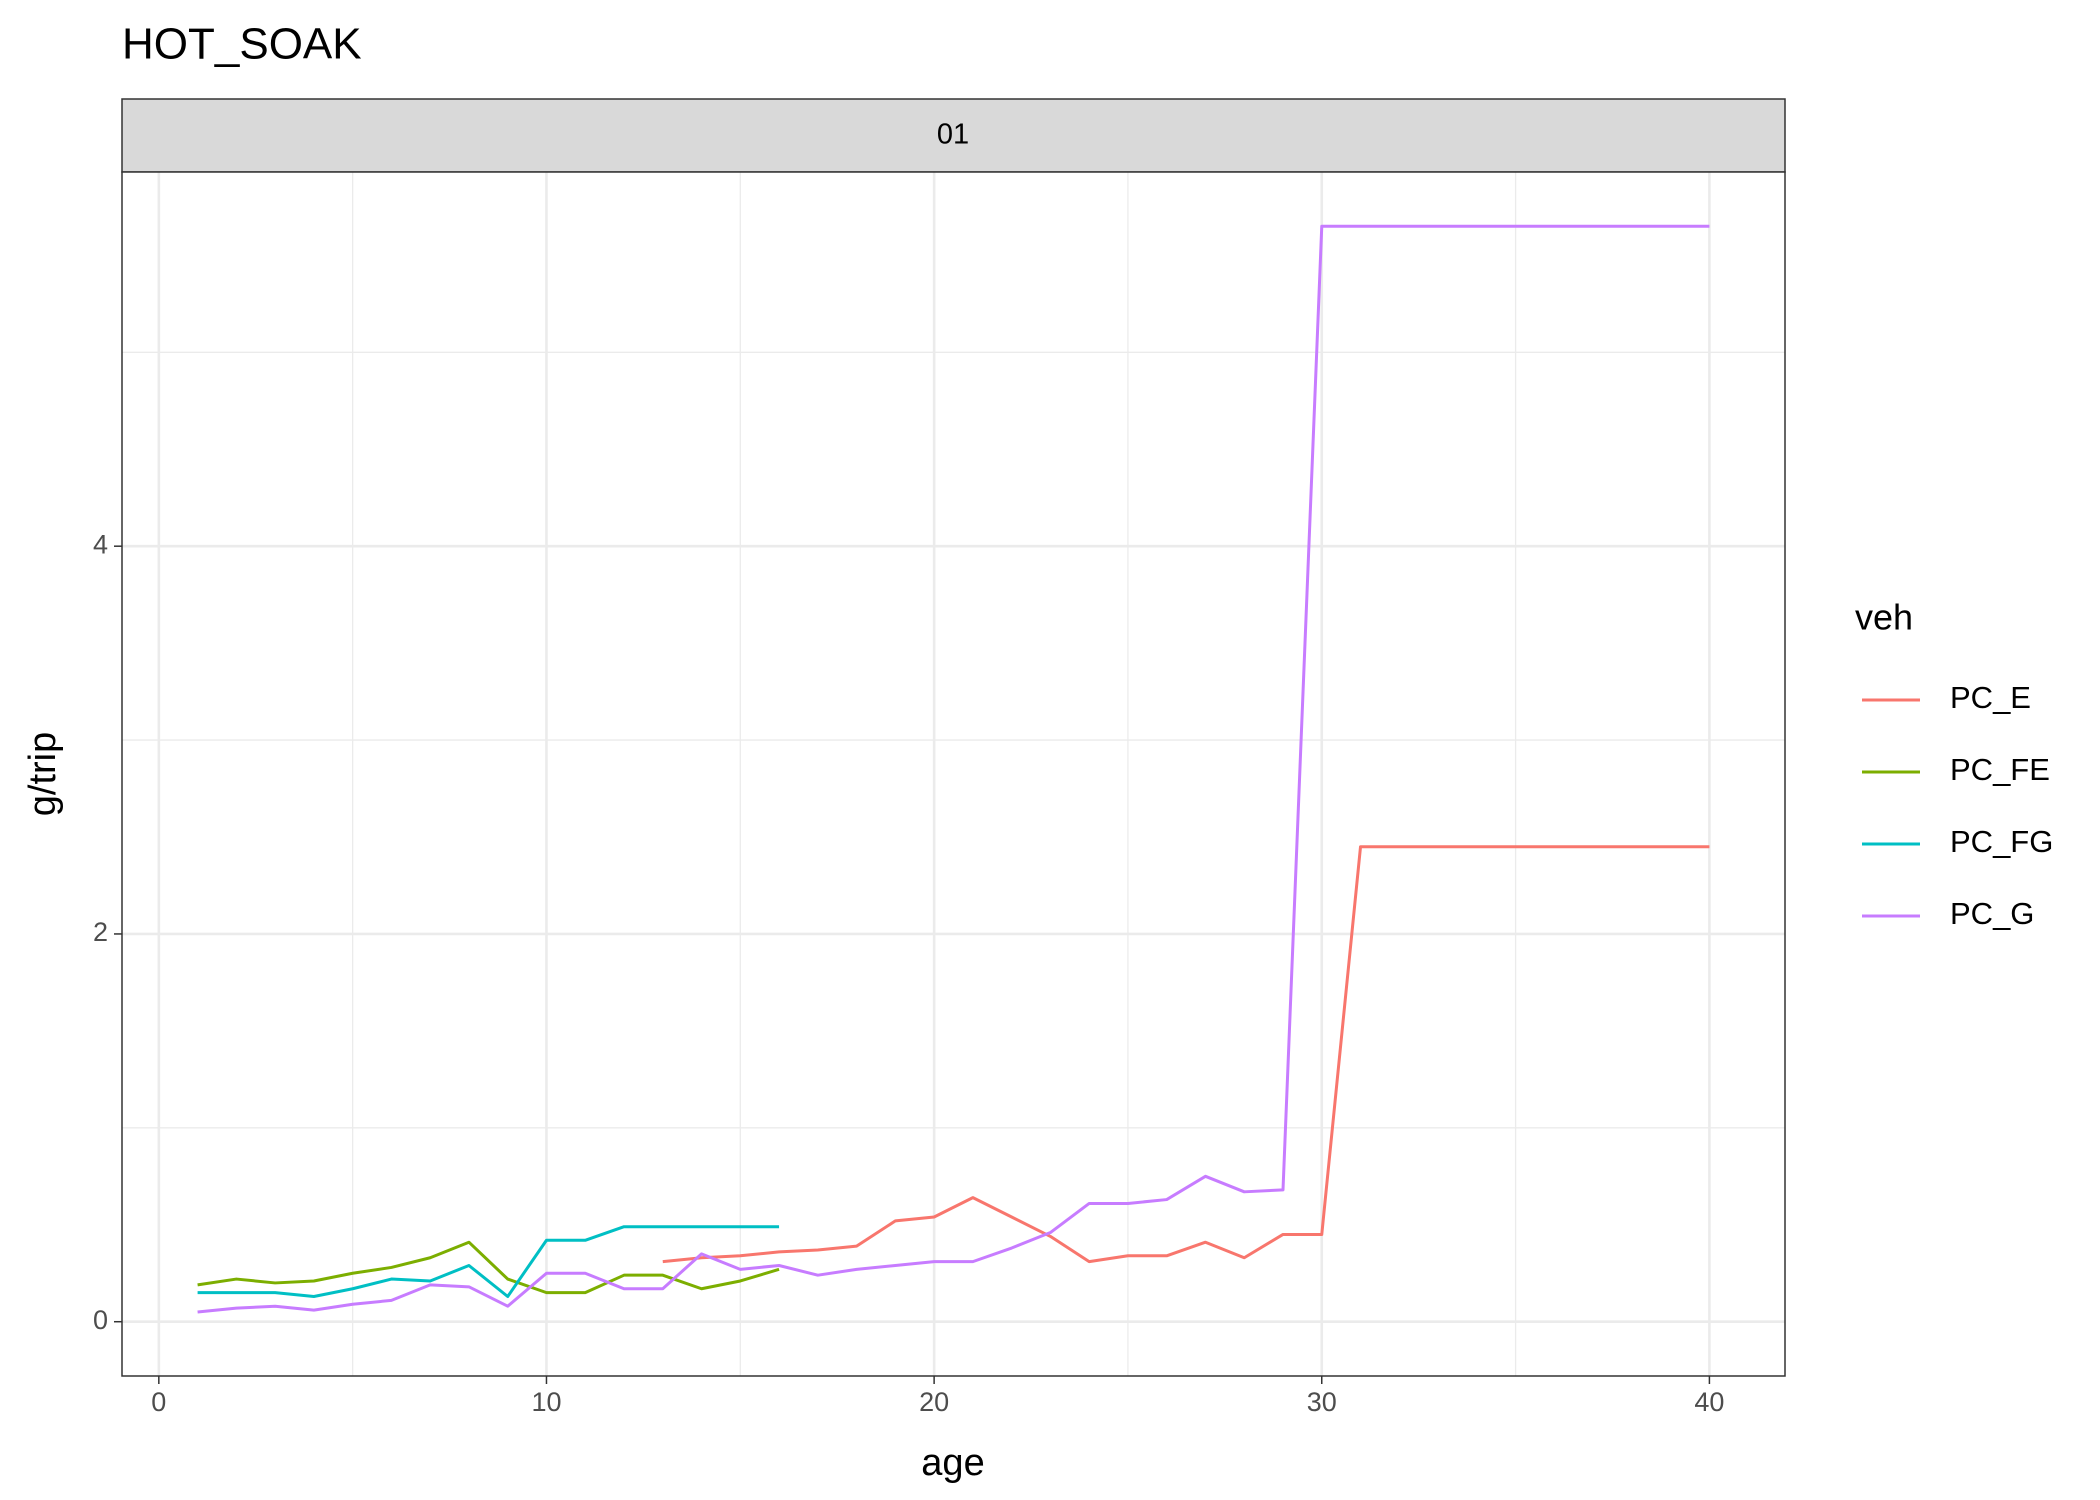  What do you see at coordinates (1322, 1402) in the screenshot?
I see `x-tick-label: 30` at bounding box center [1322, 1402].